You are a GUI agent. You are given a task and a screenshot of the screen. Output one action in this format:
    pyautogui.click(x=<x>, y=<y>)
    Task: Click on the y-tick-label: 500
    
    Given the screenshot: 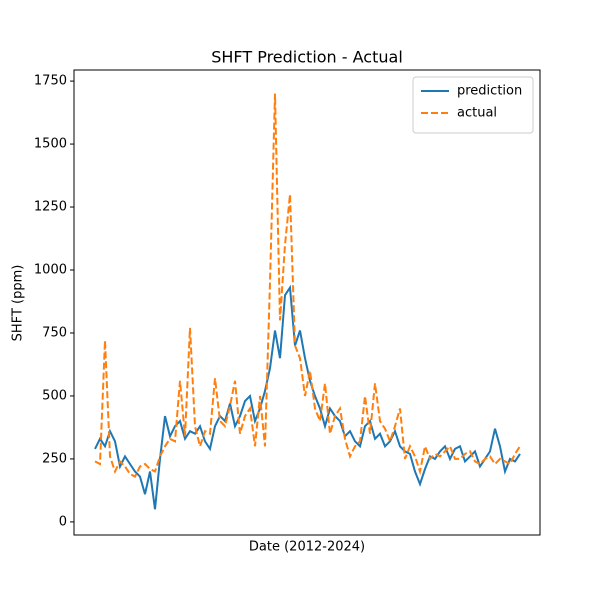 What is the action you would take?
    pyautogui.click(x=54, y=395)
    